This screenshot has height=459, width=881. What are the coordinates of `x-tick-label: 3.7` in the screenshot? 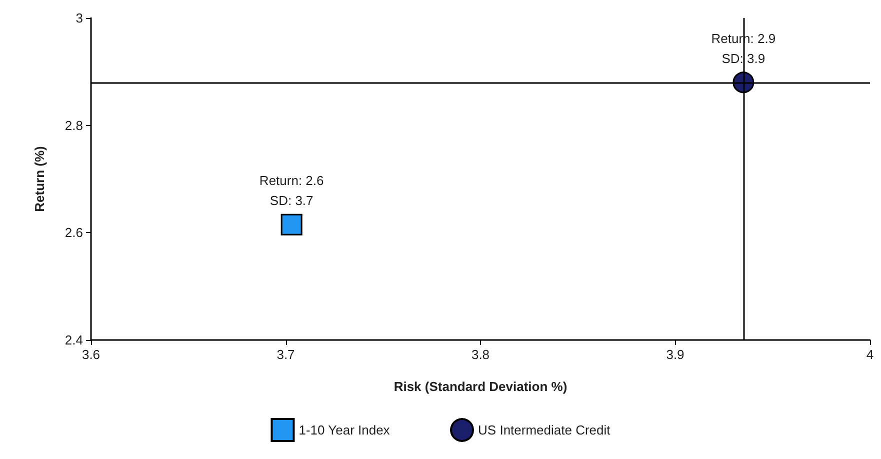 It's located at (285, 354).